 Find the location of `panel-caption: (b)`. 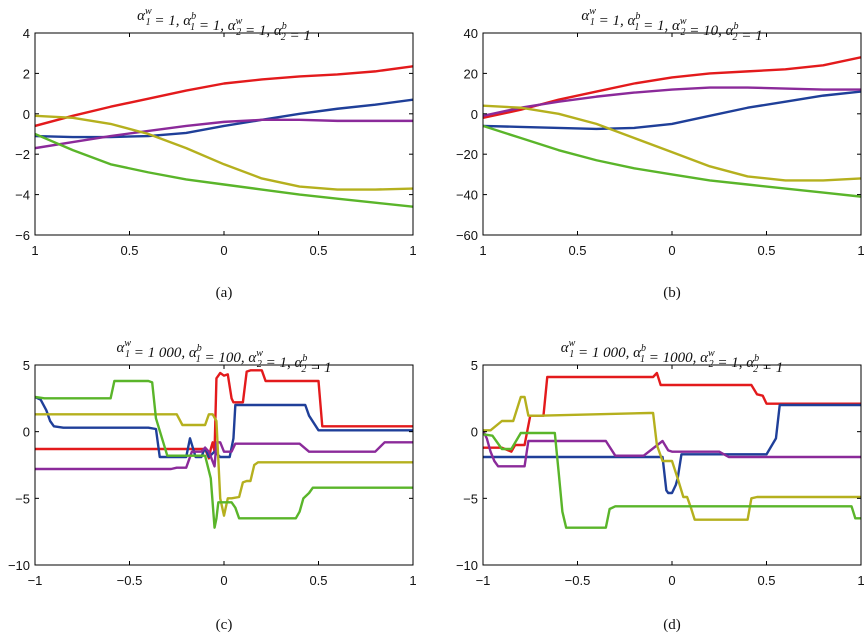

panel-caption: (b) is located at coordinates (672, 293).